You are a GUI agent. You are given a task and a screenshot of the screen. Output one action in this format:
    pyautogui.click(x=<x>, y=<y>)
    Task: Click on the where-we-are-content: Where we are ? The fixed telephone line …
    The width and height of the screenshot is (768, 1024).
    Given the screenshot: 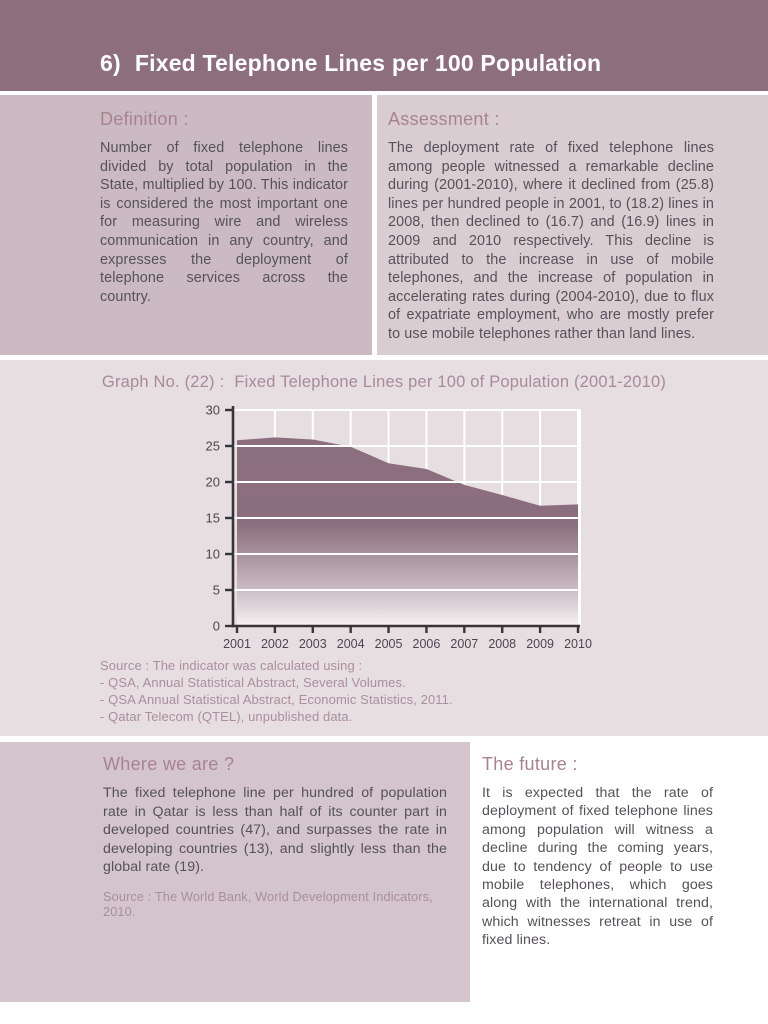 What is the action you would take?
    pyautogui.click(x=275, y=836)
    